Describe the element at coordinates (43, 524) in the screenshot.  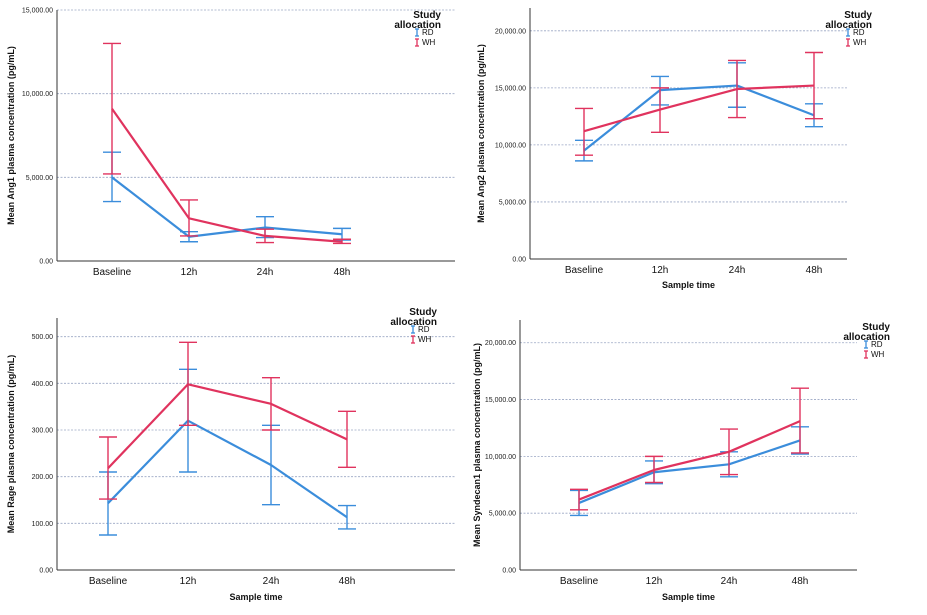
I see `y-tick-label: 100.00` at that location.